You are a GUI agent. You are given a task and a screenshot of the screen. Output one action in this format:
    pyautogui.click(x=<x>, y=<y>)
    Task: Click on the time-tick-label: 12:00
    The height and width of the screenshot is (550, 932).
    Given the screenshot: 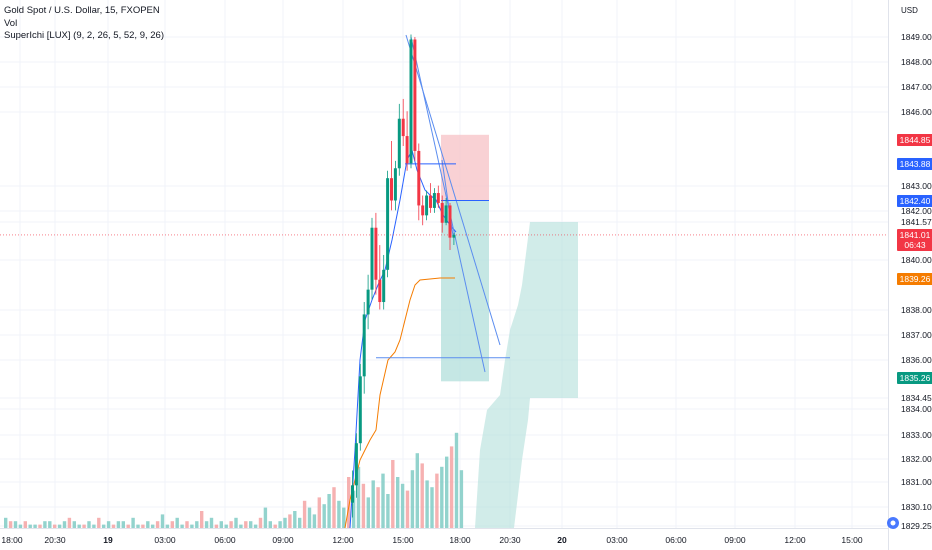 What is the action you would take?
    pyautogui.click(x=795, y=540)
    